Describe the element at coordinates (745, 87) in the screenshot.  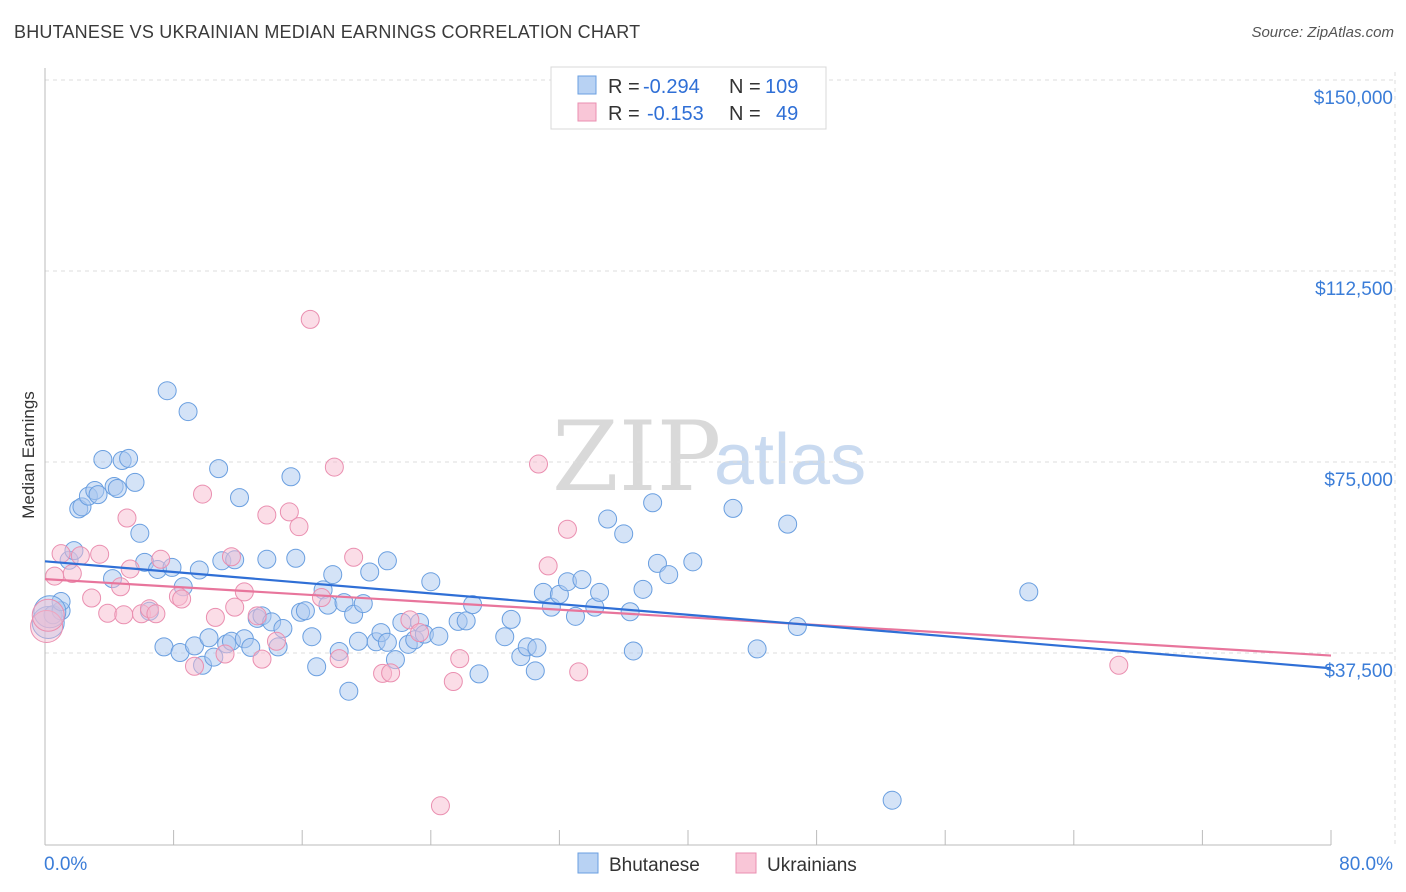
I see `legend-n-label-1: N =` at that location.